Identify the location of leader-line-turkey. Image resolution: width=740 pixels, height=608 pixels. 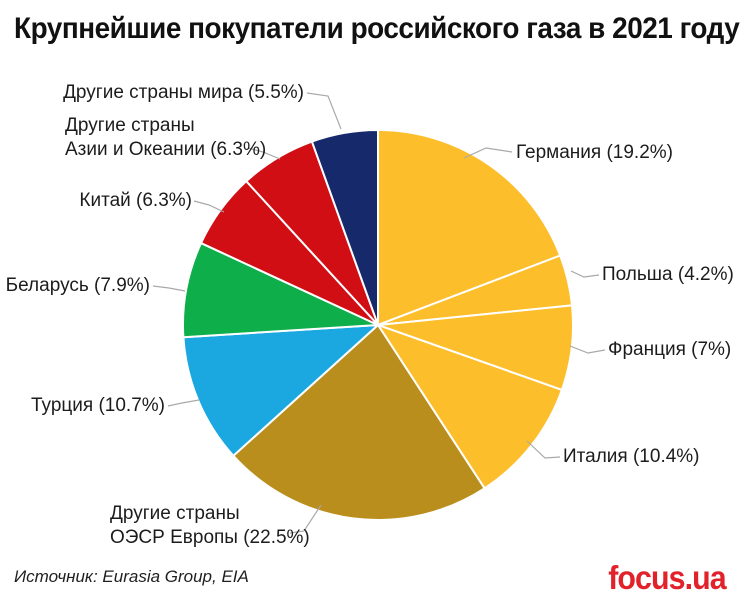
(183, 403).